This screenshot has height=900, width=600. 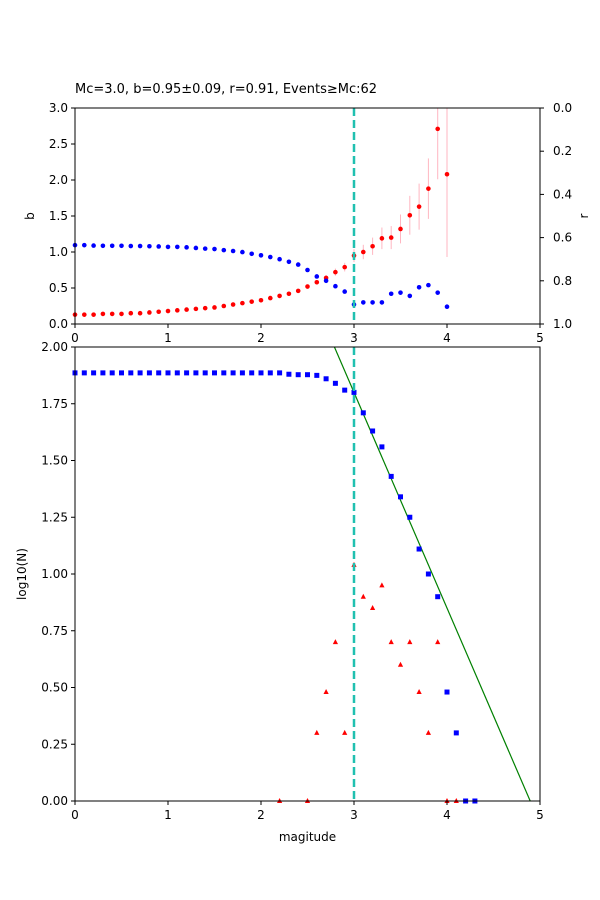 What do you see at coordinates (54, 347) in the screenshot?
I see `y-tick-label: 2.00` at bounding box center [54, 347].